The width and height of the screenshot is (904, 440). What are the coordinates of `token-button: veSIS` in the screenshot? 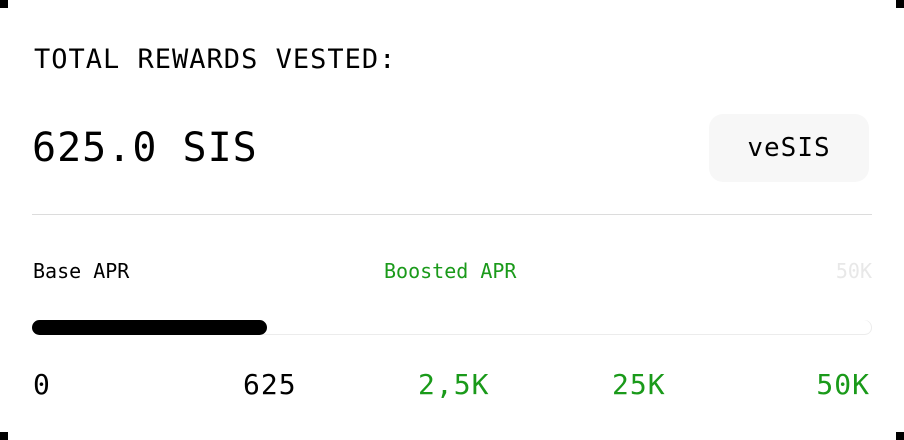 It's located at (789, 148).